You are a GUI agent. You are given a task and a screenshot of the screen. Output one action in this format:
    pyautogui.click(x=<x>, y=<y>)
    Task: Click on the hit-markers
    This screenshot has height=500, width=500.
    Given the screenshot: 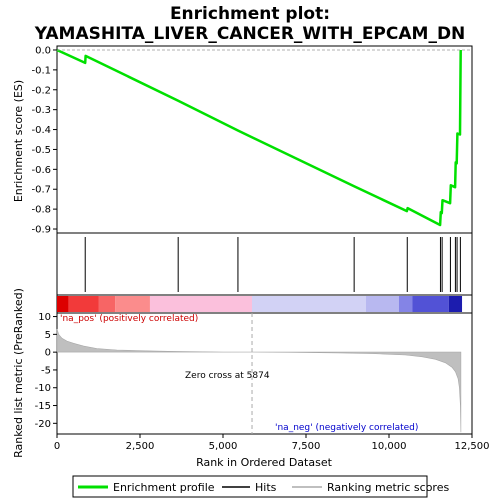 What is the action you would take?
    pyautogui.click(x=272, y=264)
    